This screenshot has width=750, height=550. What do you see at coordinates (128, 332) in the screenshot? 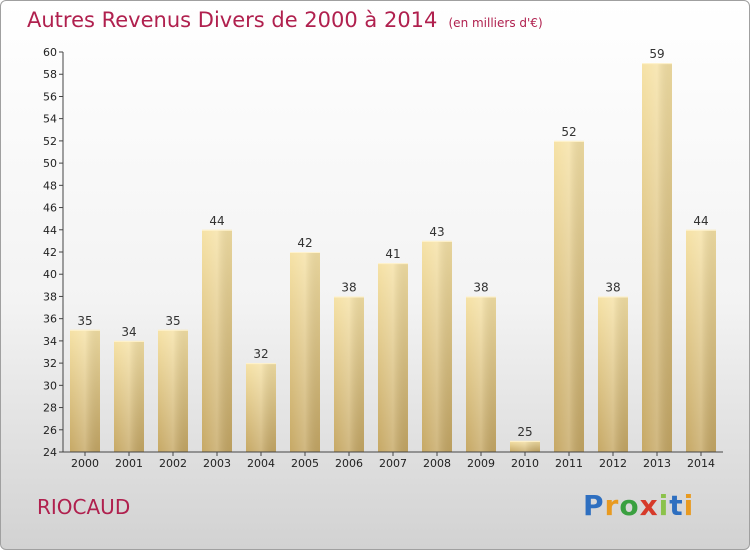
I see `value-label: 34` at bounding box center [128, 332].